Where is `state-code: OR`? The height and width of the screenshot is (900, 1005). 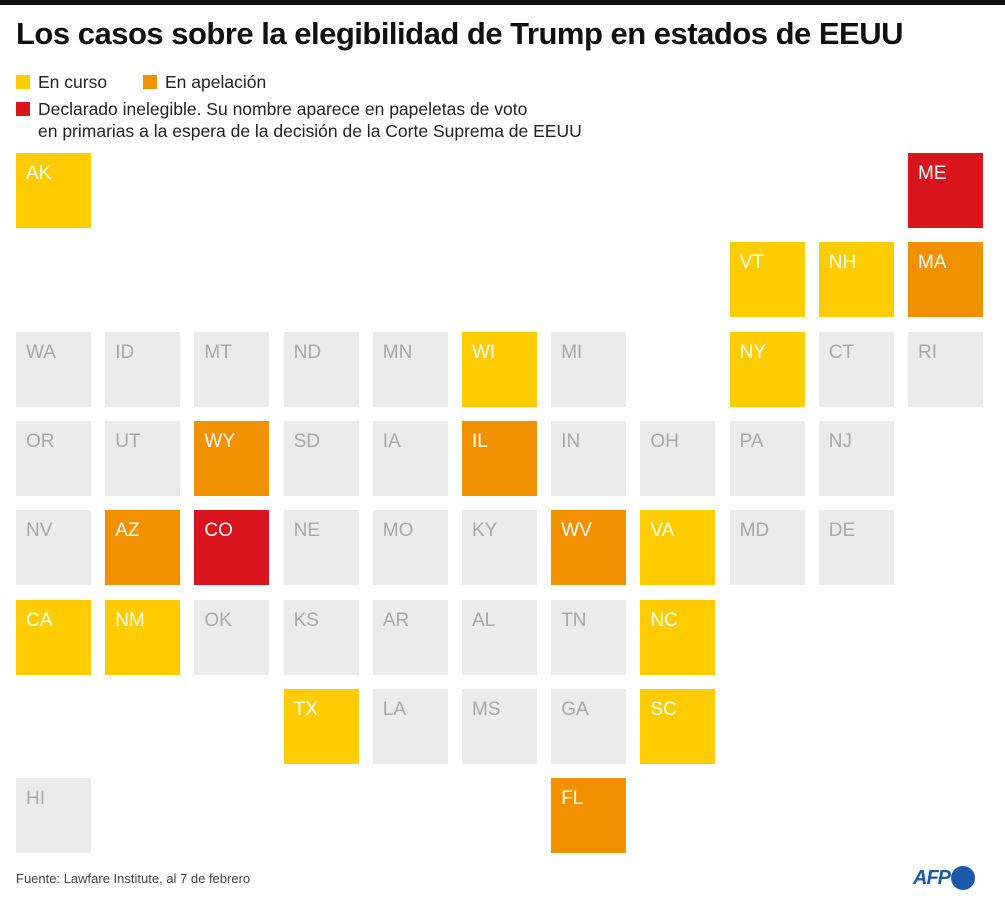
state-code: OR is located at coordinates (40, 441).